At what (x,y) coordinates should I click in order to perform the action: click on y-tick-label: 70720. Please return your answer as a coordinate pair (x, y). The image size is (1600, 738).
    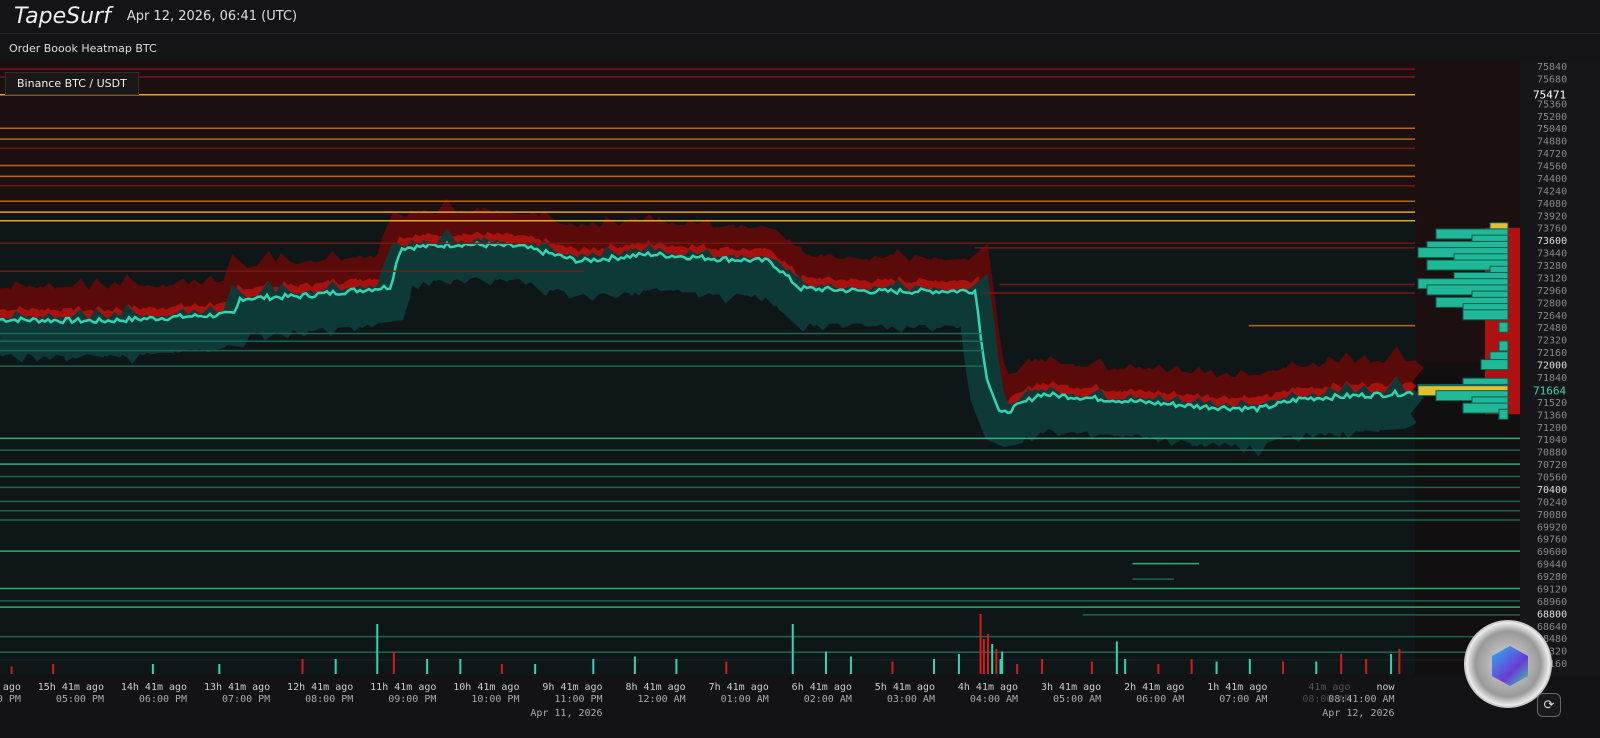
    Looking at the image, I should click on (1552, 465).